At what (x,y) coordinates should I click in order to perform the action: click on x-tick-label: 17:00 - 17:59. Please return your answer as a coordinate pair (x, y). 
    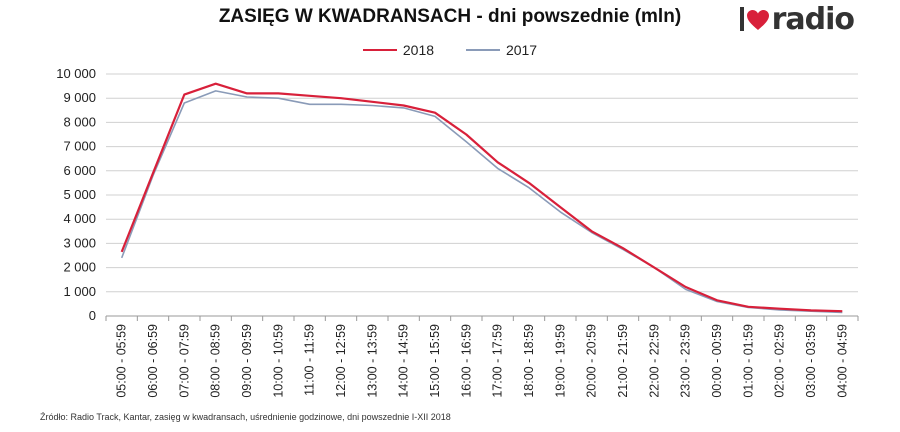
    Looking at the image, I should click on (498, 361).